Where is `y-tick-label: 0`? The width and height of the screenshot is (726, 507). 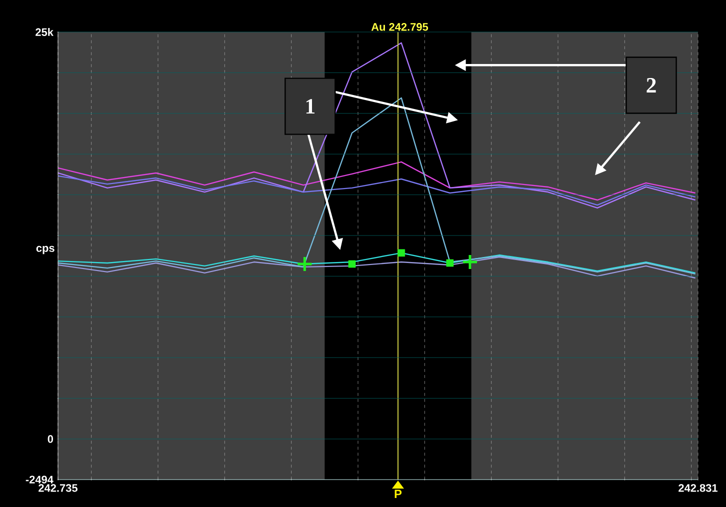
y-tick-label: 0 is located at coordinates (51, 439).